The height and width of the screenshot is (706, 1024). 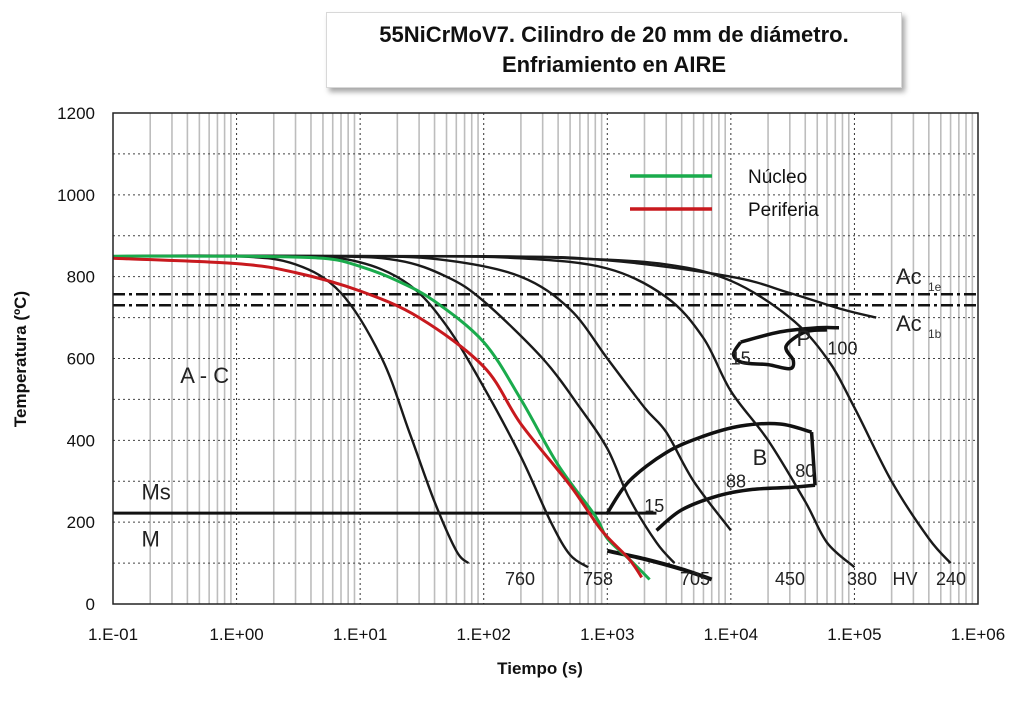 What do you see at coordinates (113, 634) in the screenshot?
I see `x-tick-label: 1.E-01` at bounding box center [113, 634].